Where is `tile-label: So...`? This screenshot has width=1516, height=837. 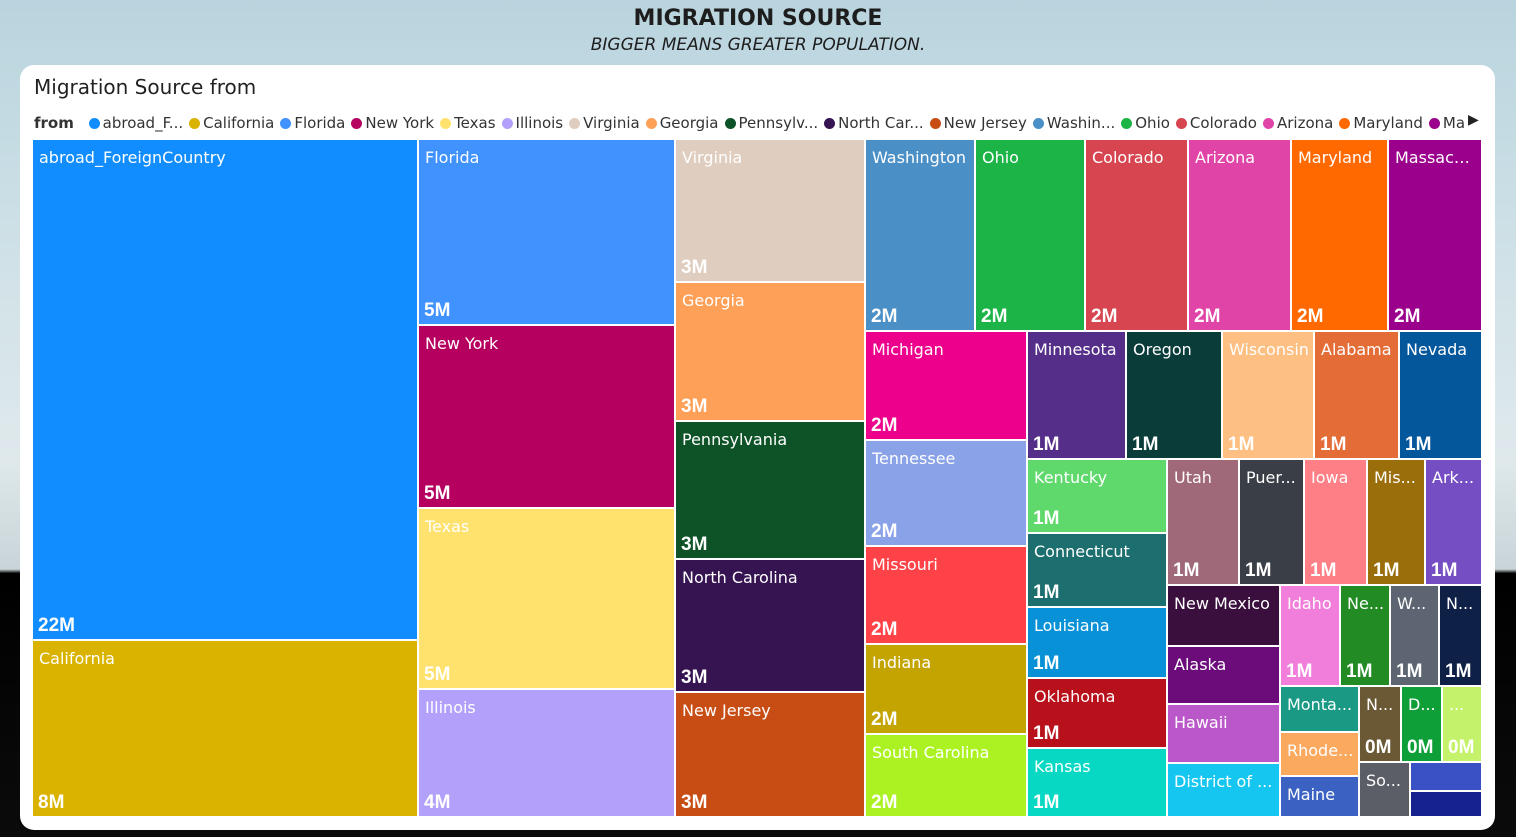 tile-label: So... is located at coordinates (1383, 780).